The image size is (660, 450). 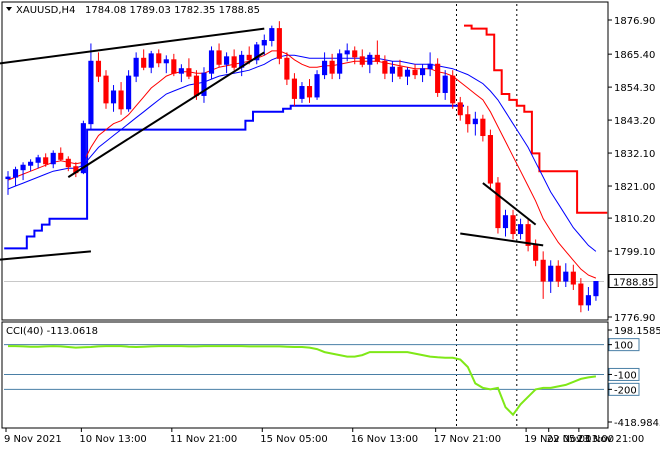 What do you see at coordinates (33, 439) in the screenshot?
I see `time-tick-label: 9 Nov 2021` at bounding box center [33, 439].